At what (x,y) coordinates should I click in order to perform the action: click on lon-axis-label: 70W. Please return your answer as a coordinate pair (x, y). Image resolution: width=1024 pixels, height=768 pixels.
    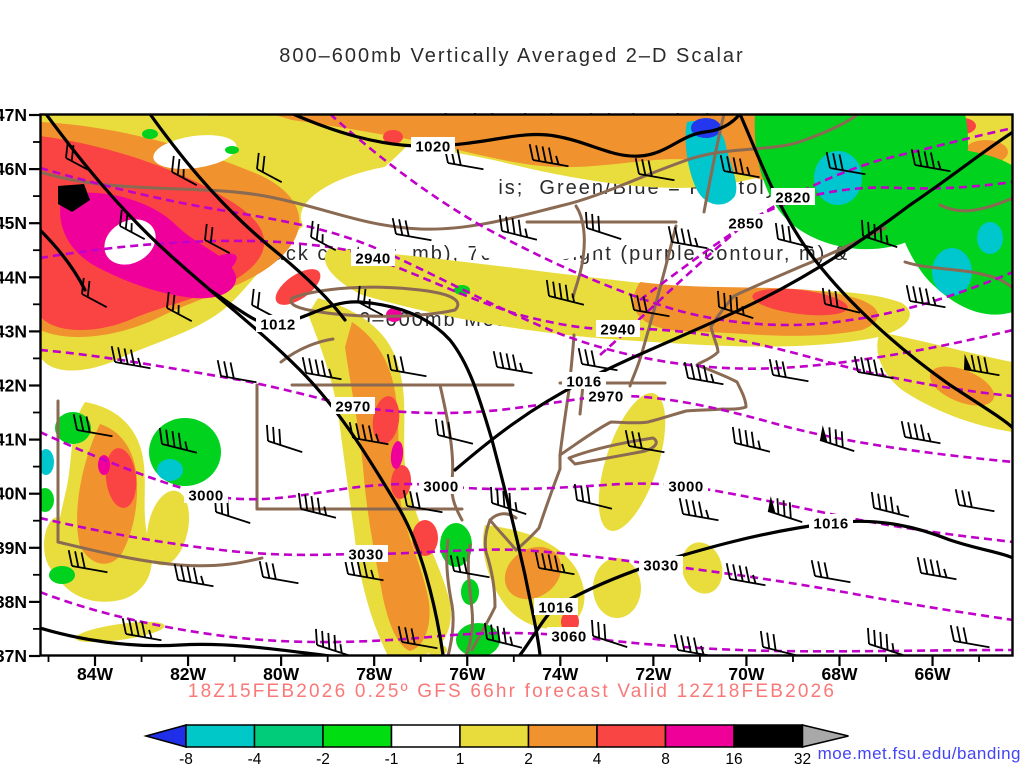
    Looking at the image, I should click on (746, 674).